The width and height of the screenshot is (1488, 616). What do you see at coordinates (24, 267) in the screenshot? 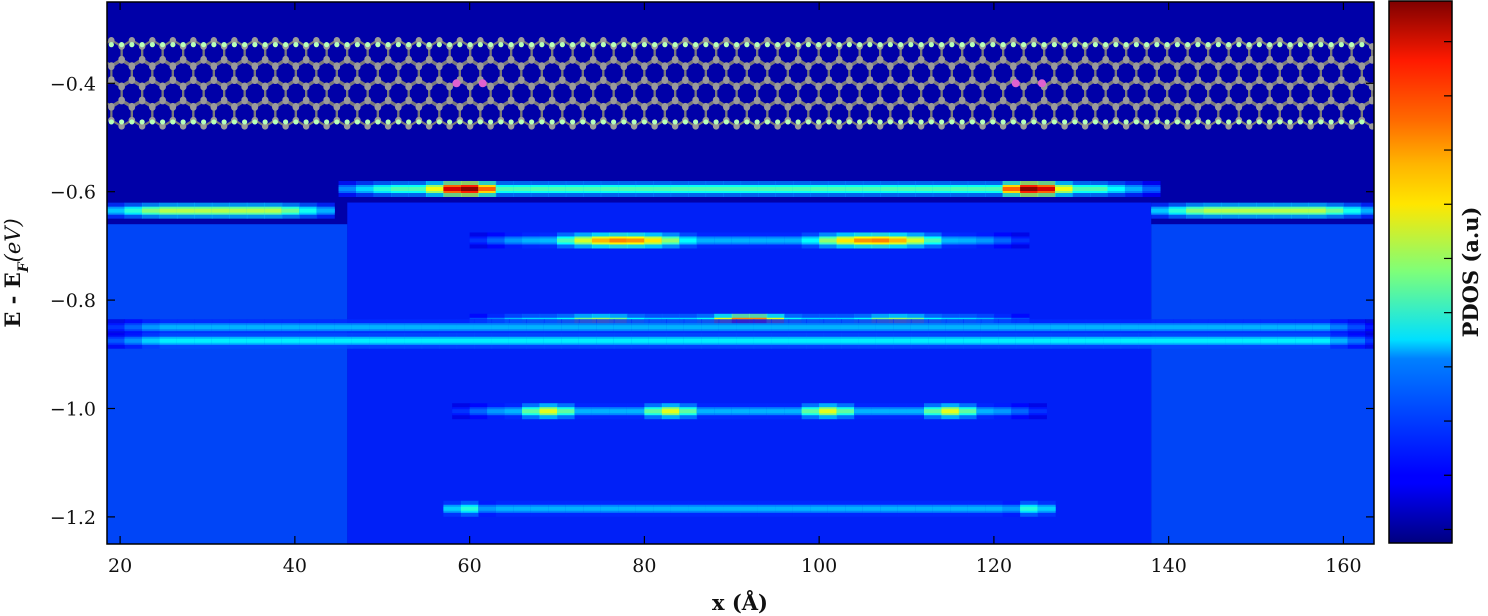
I see `y-axis-label-subscript: F` at bounding box center [24, 267].